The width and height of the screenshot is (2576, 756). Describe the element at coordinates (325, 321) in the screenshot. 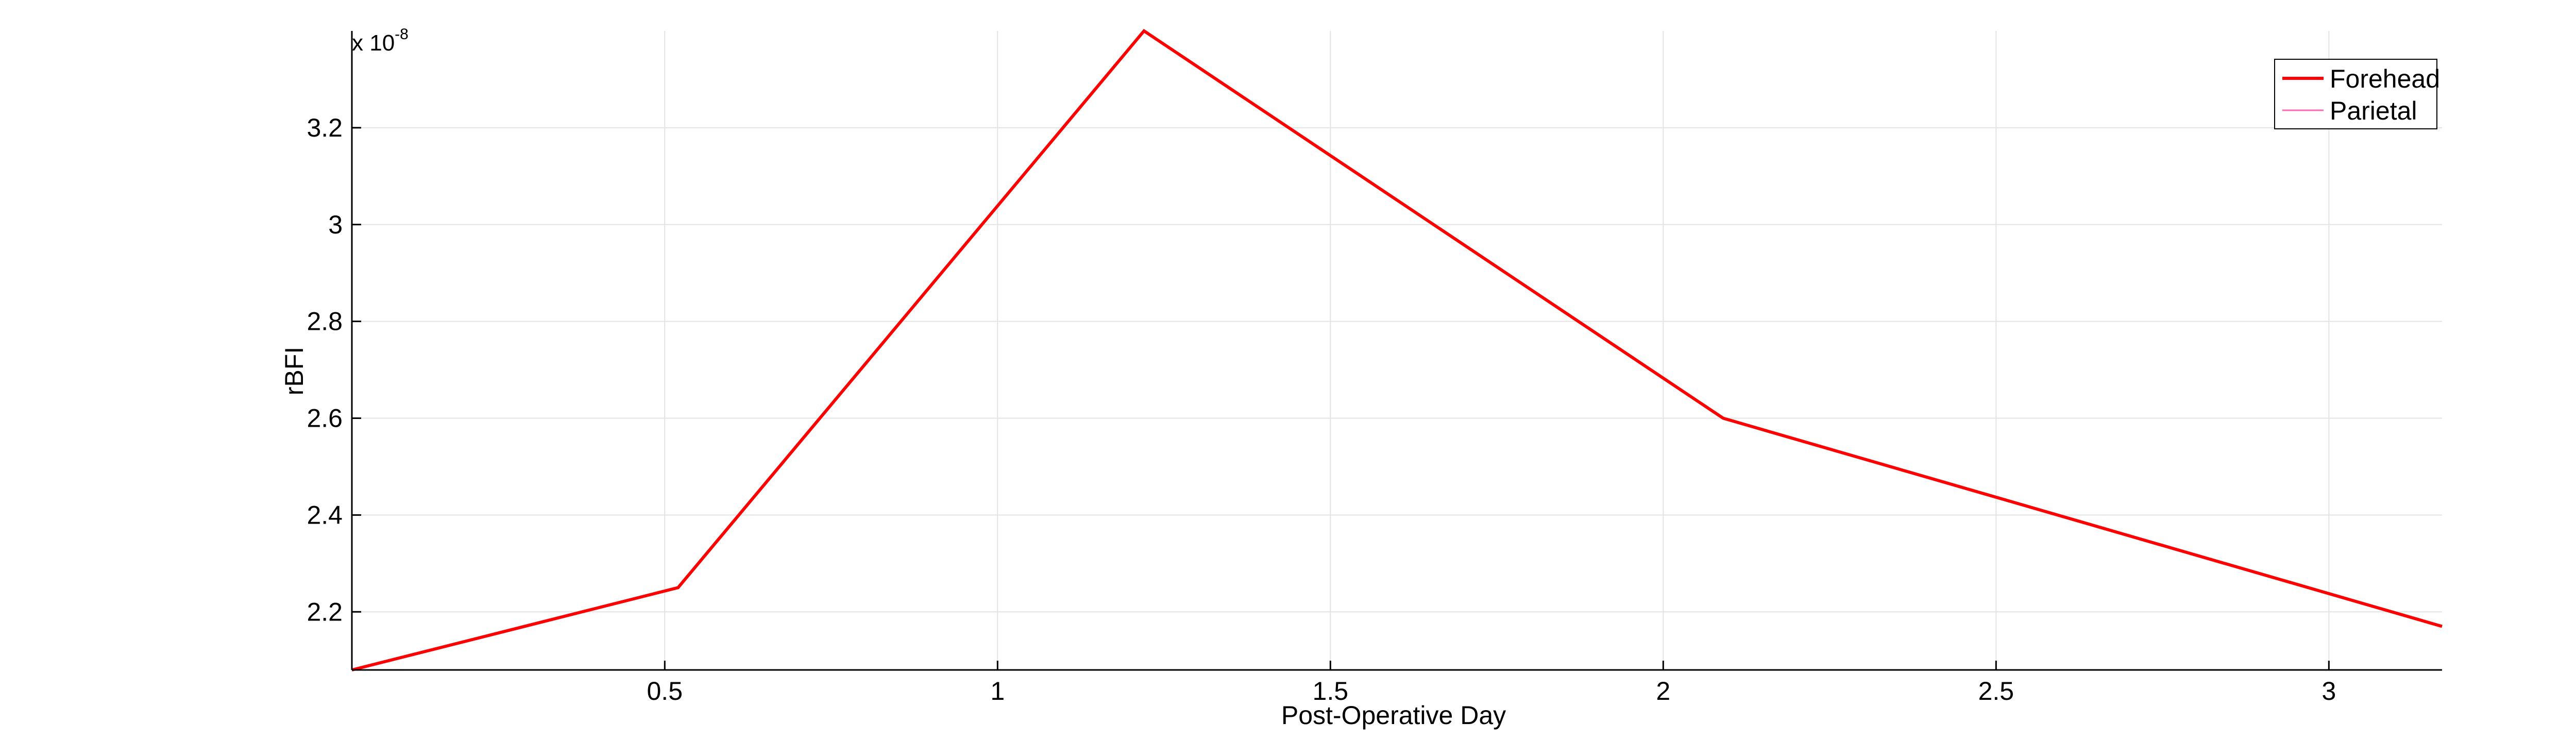

I see `y-tick-label: 2.8` at that location.